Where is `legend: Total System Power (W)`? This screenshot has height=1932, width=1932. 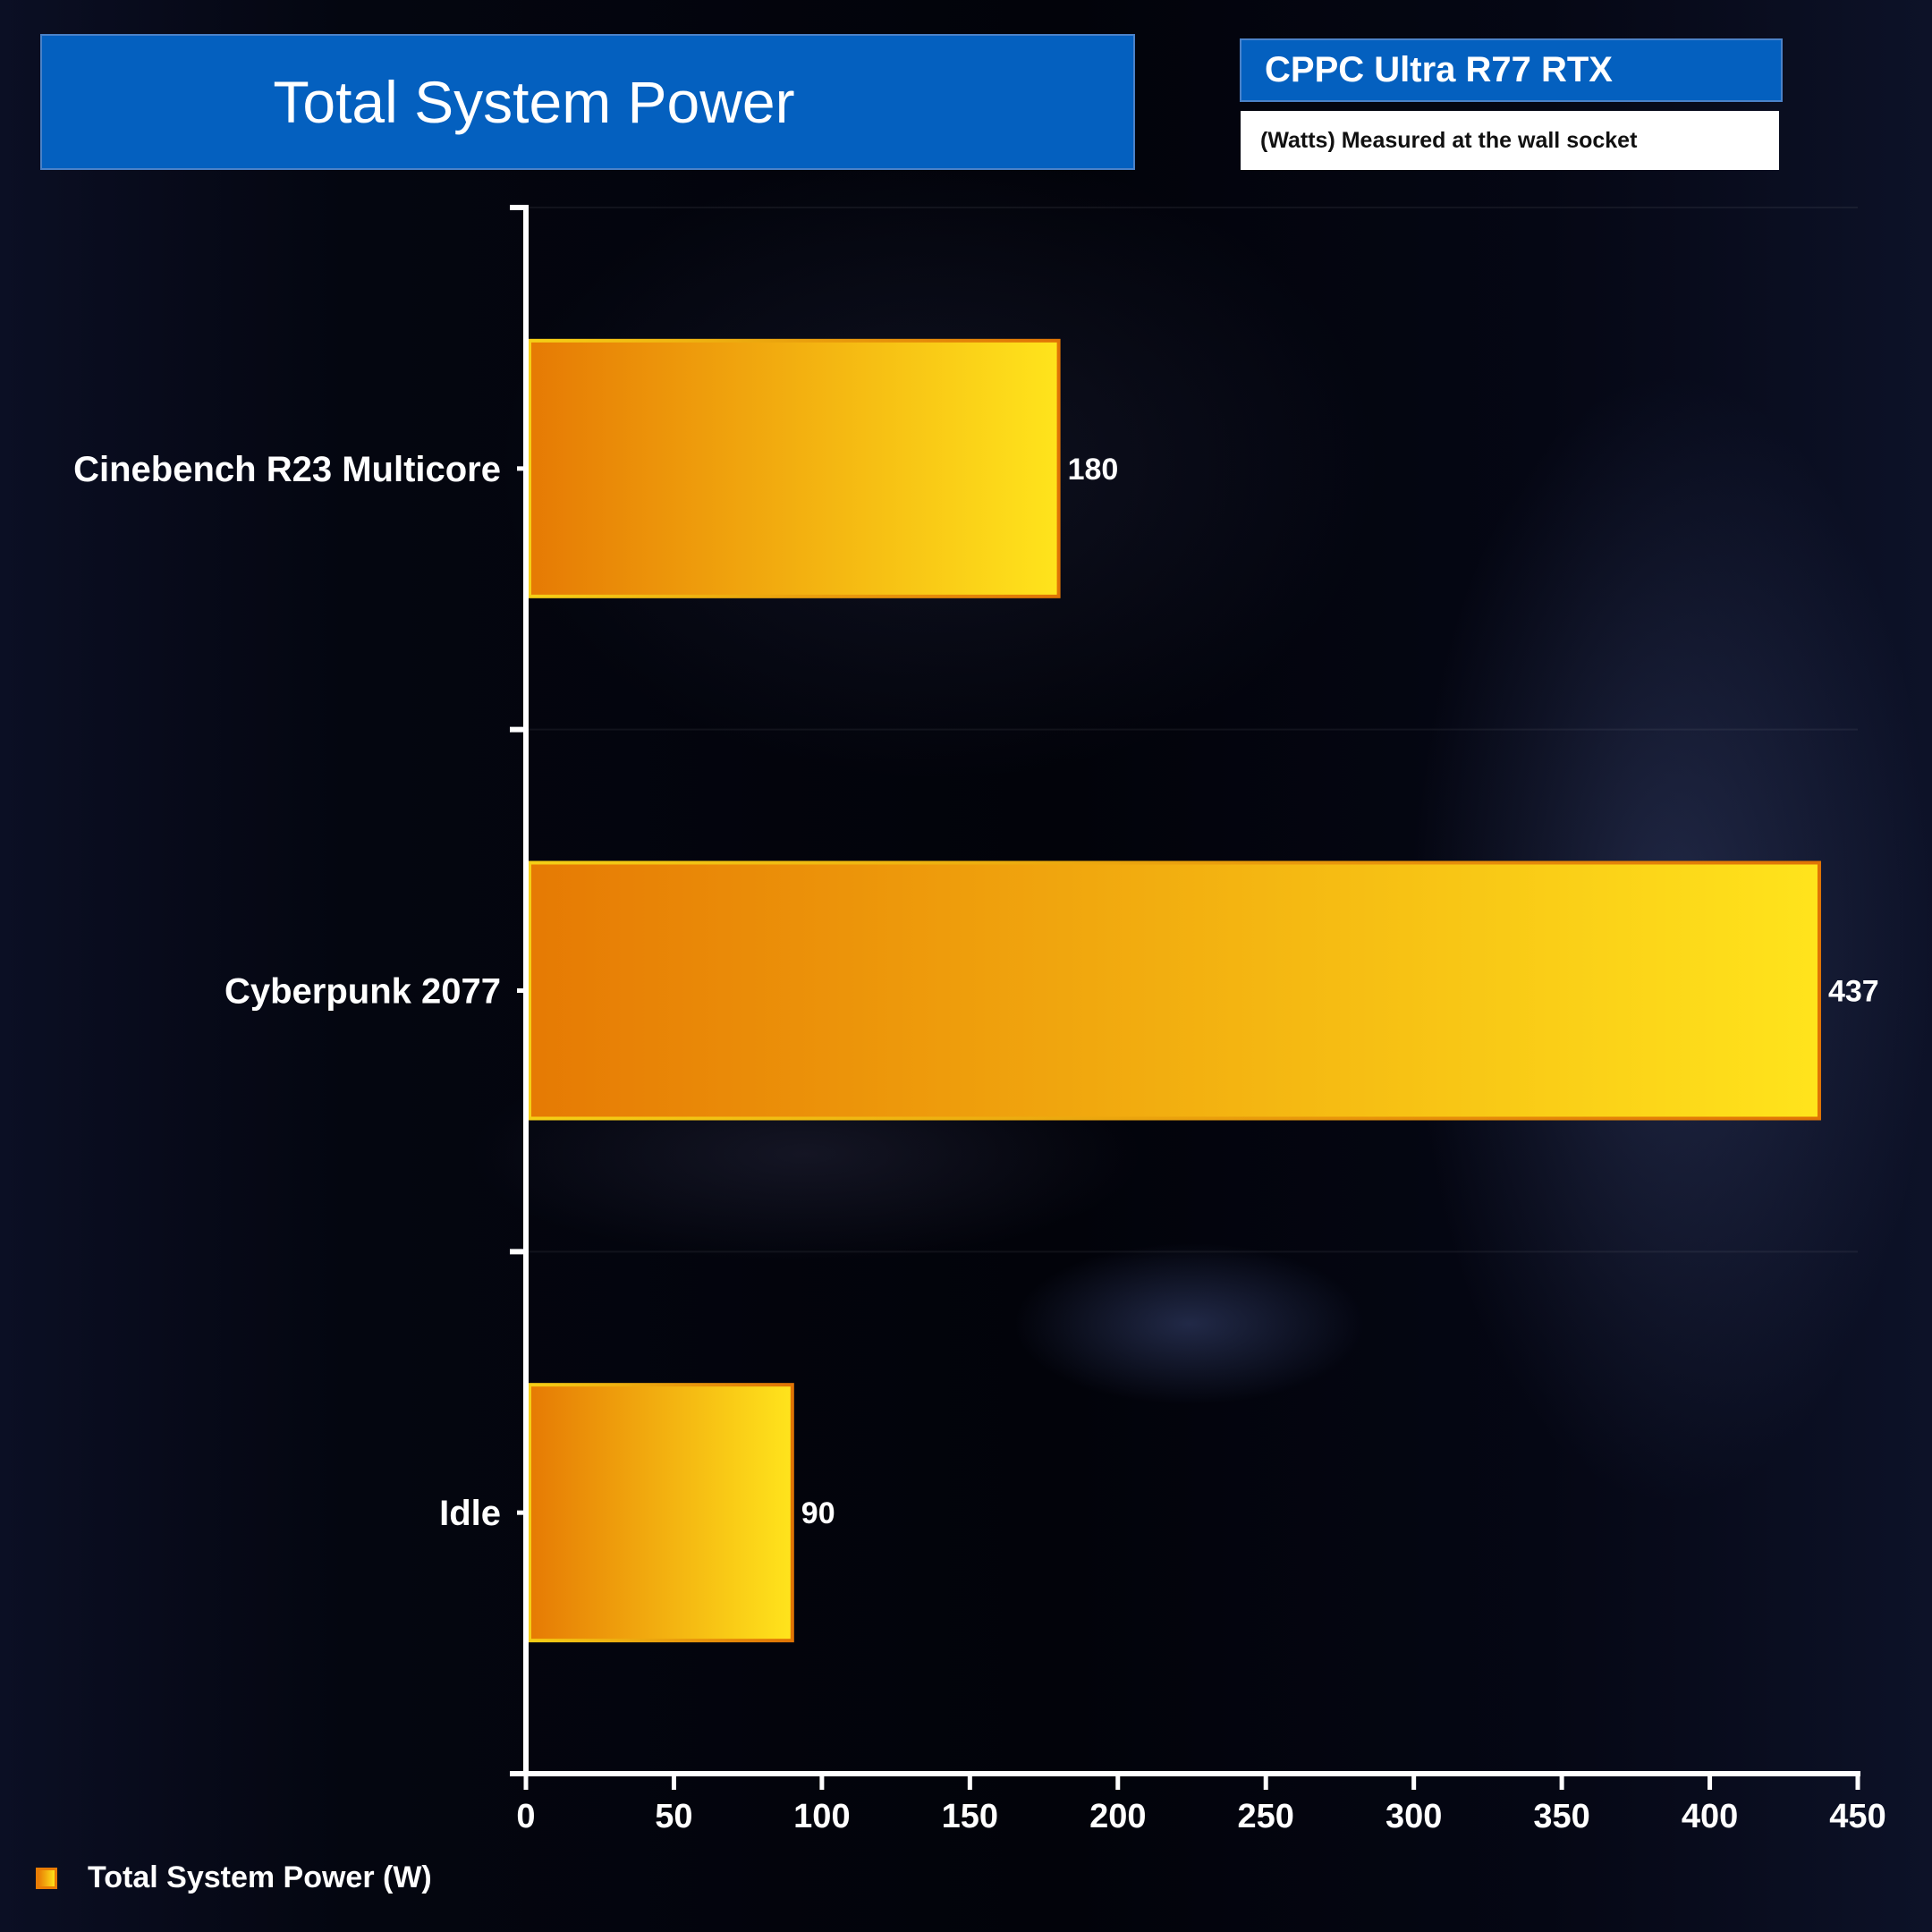 legend: Total System Power (W) is located at coordinates (234, 1877).